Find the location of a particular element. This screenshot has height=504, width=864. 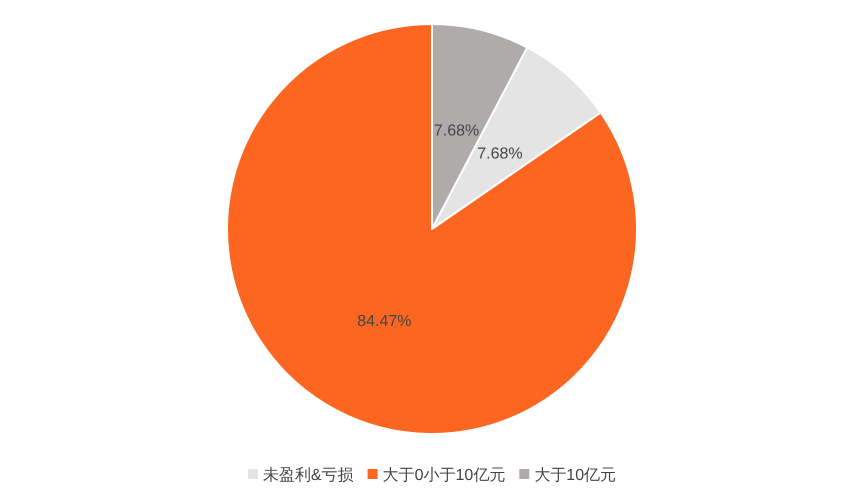

legend-label: 未盈利&亏损 is located at coordinates (308, 475).